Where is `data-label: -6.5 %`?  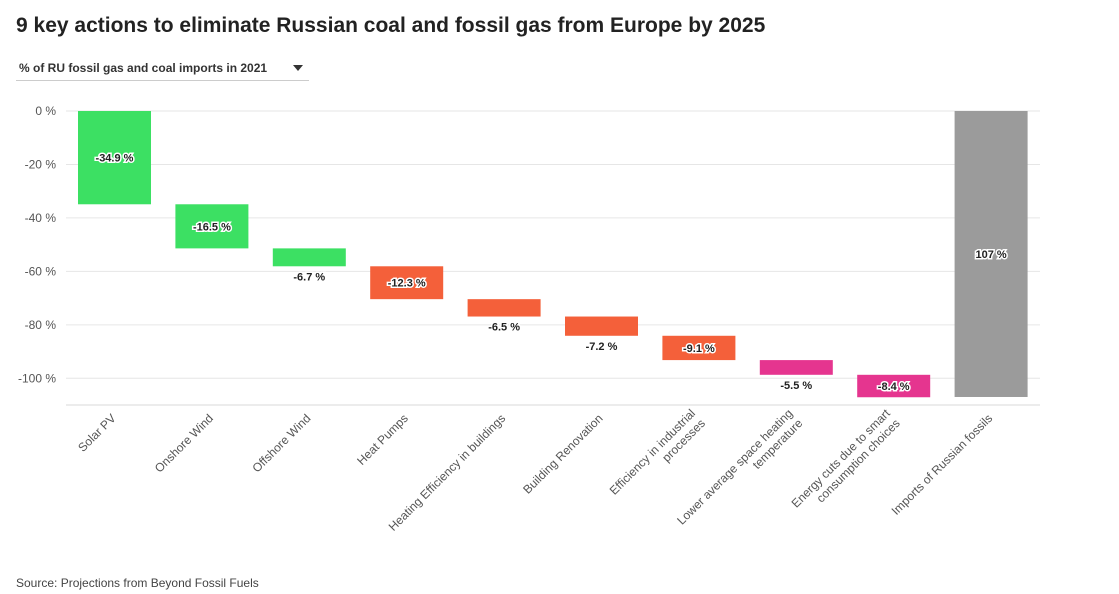
data-label: -6.5 % is located at coordinates (504, 328).